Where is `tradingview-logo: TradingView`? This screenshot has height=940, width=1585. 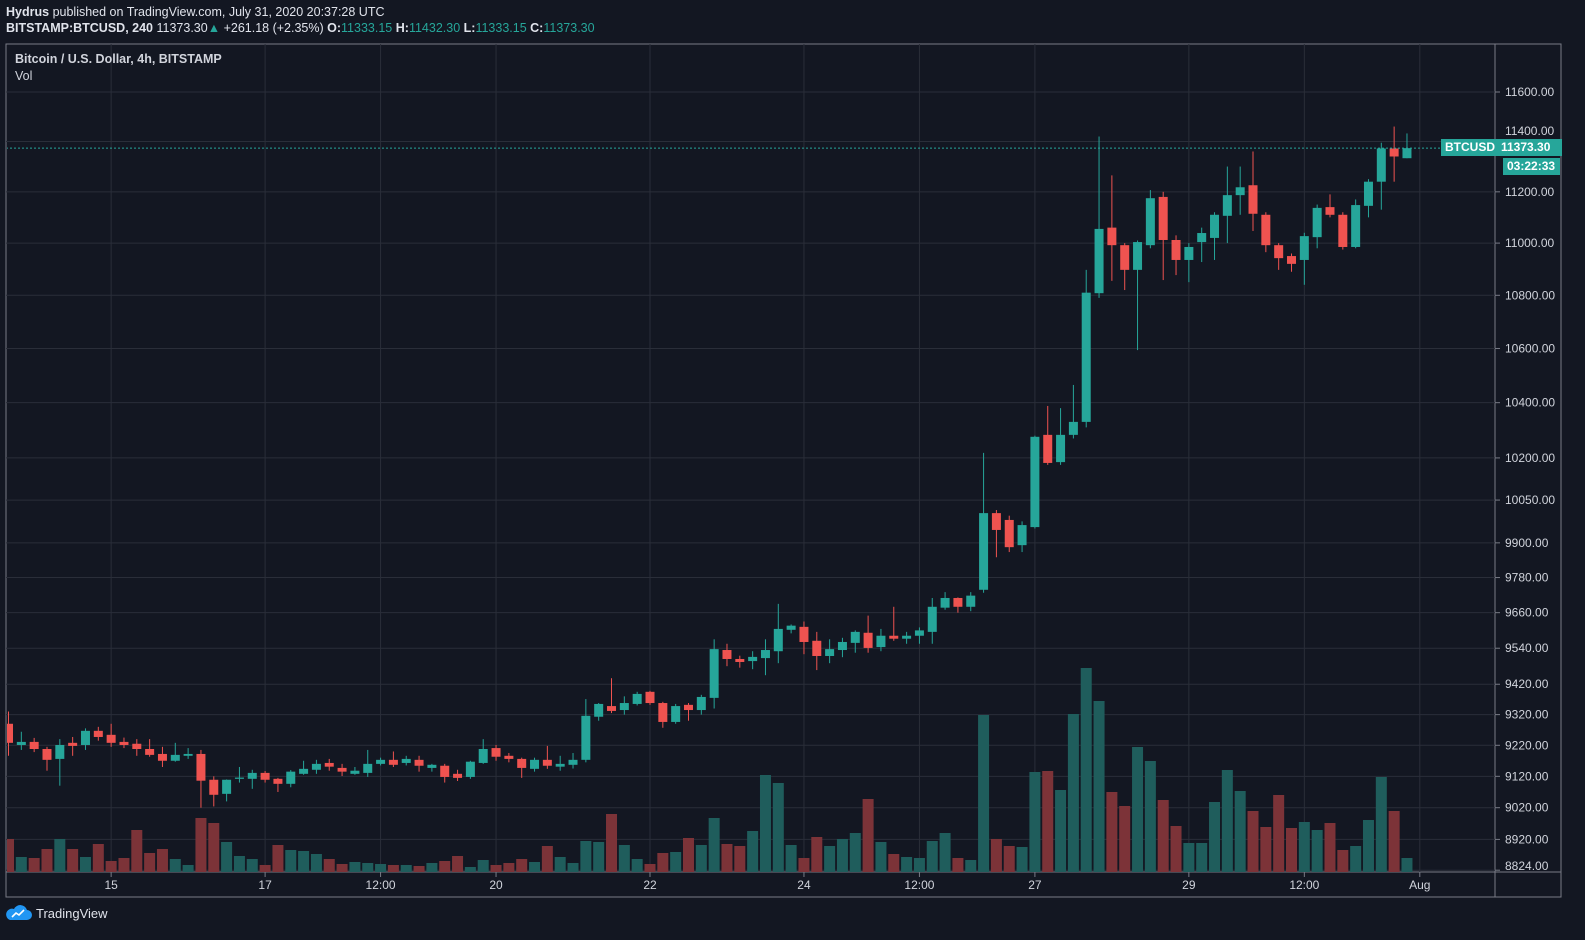
tradingview-logo: TradingView is located at coordinates (57, 913).